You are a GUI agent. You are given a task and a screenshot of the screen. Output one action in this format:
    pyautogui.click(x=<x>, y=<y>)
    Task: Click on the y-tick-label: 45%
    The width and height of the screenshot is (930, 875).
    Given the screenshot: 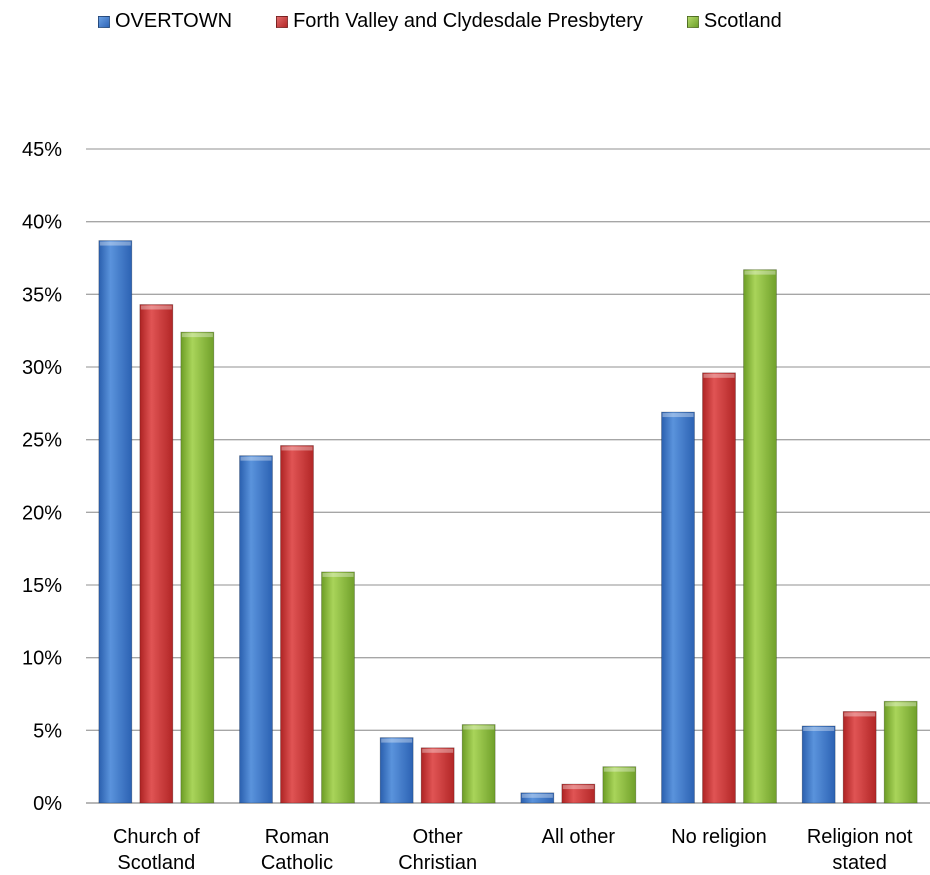 What is the action you would take?
    pyautogui.click(x=42, y=150)
    